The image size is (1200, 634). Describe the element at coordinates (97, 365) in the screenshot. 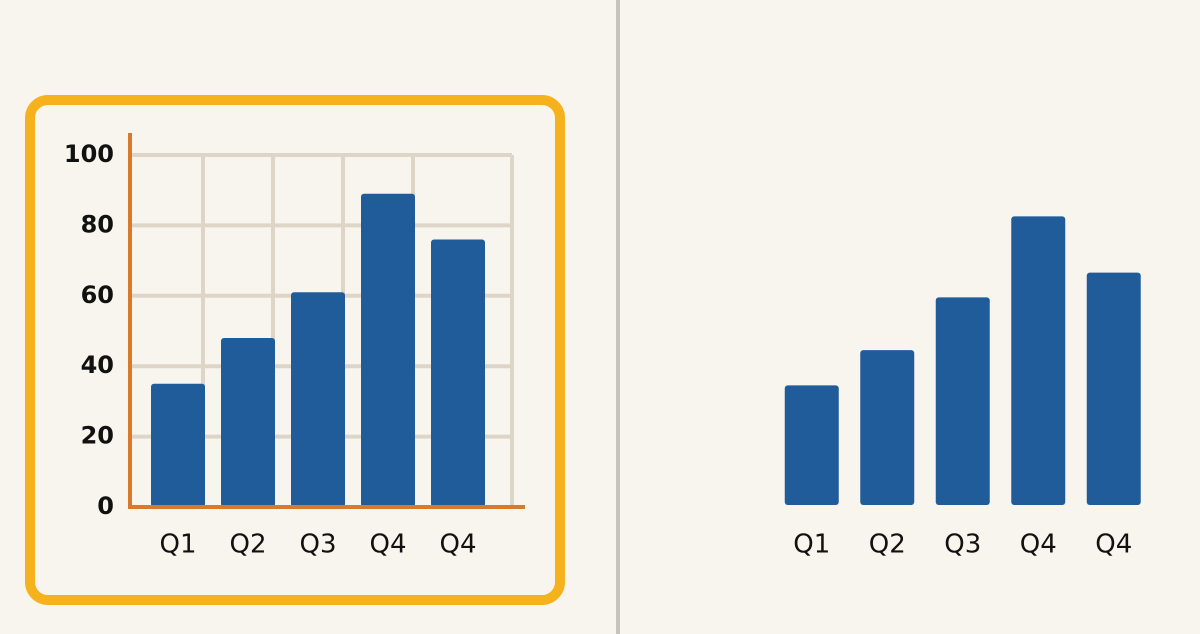

I see `y-tick-label: 40` at that location.